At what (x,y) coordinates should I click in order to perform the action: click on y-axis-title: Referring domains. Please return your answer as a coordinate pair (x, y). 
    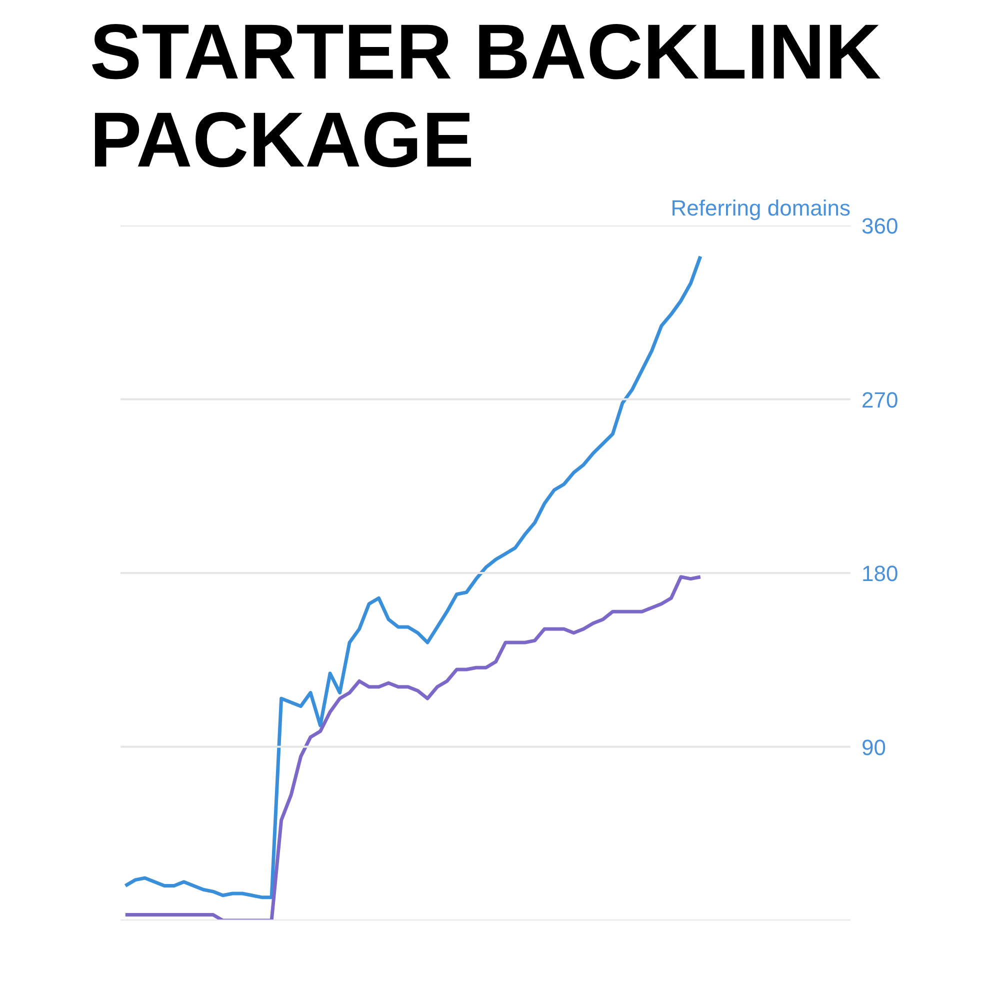
    Looking at the image, I should click on (760, 208).